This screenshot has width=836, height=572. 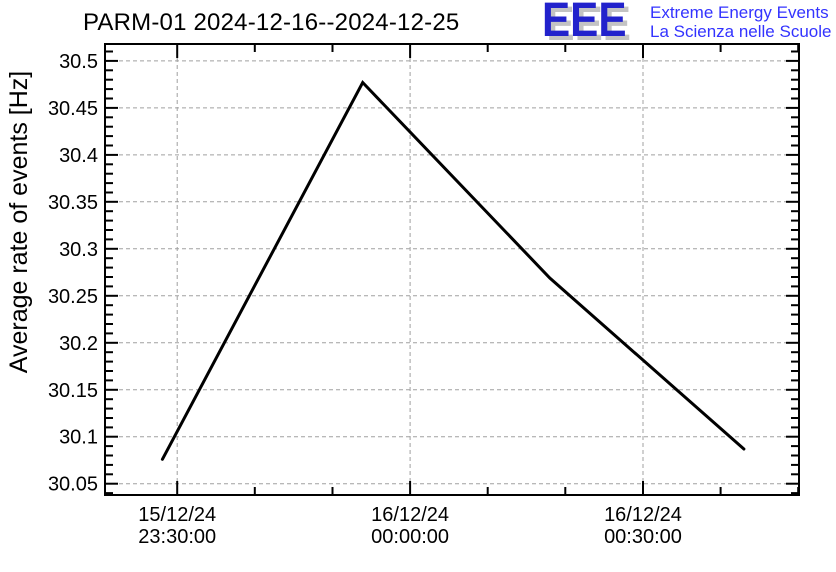 What do you see at coordinates (73, 297) in the screenshot?
I see `y-tick-label: 30.25` at bounding box center [73, 297].